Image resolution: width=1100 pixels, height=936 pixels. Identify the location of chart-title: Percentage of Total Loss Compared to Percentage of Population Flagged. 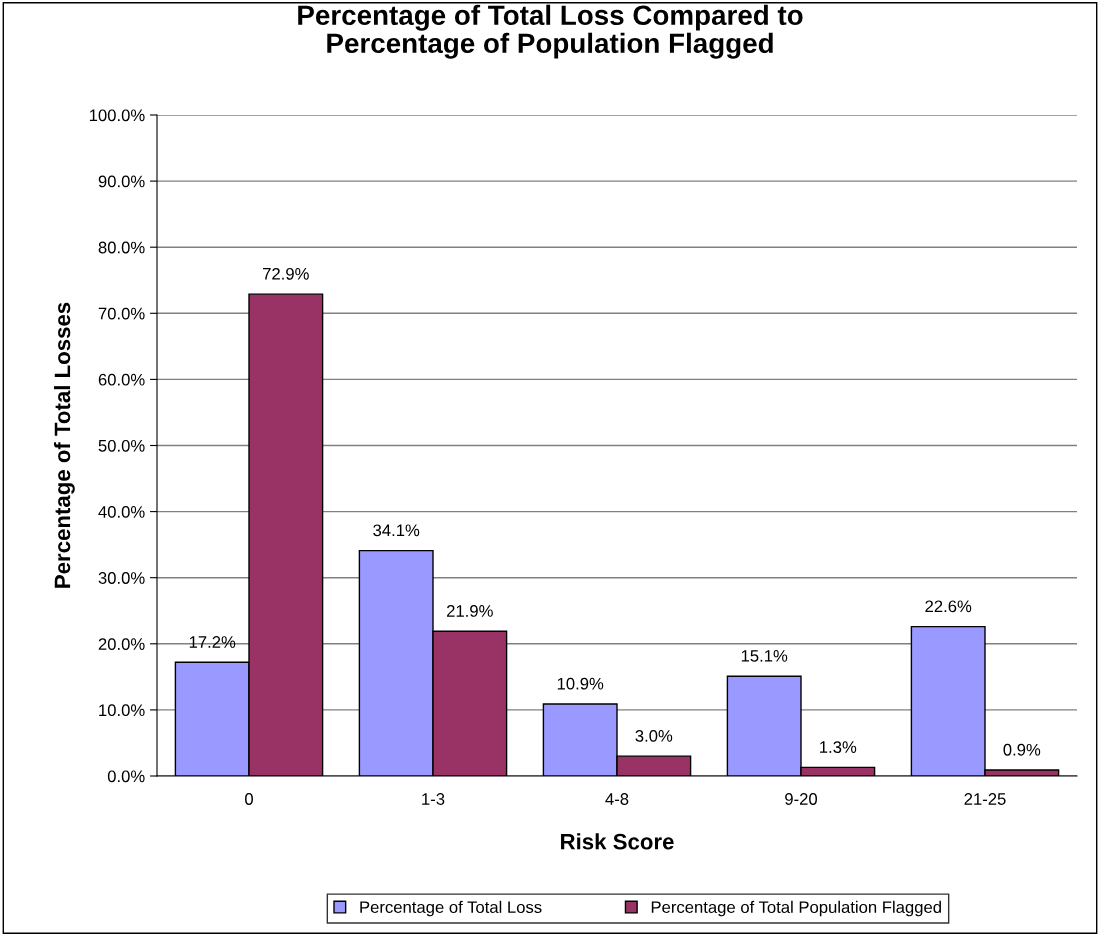
(550, 31).